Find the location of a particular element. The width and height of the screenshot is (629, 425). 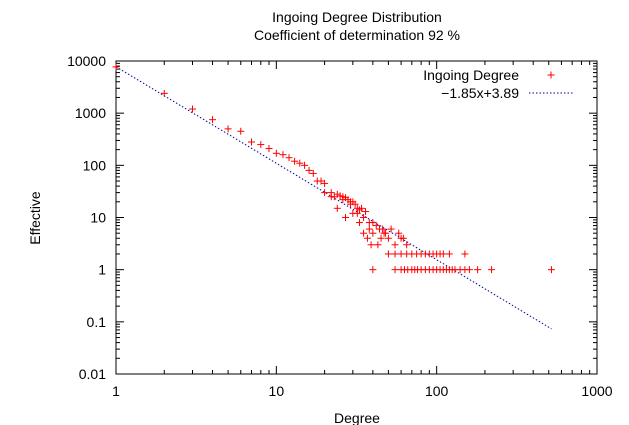

chart-subtitle: Coefficient of determination 92 % is located at coordinates (357, 35).